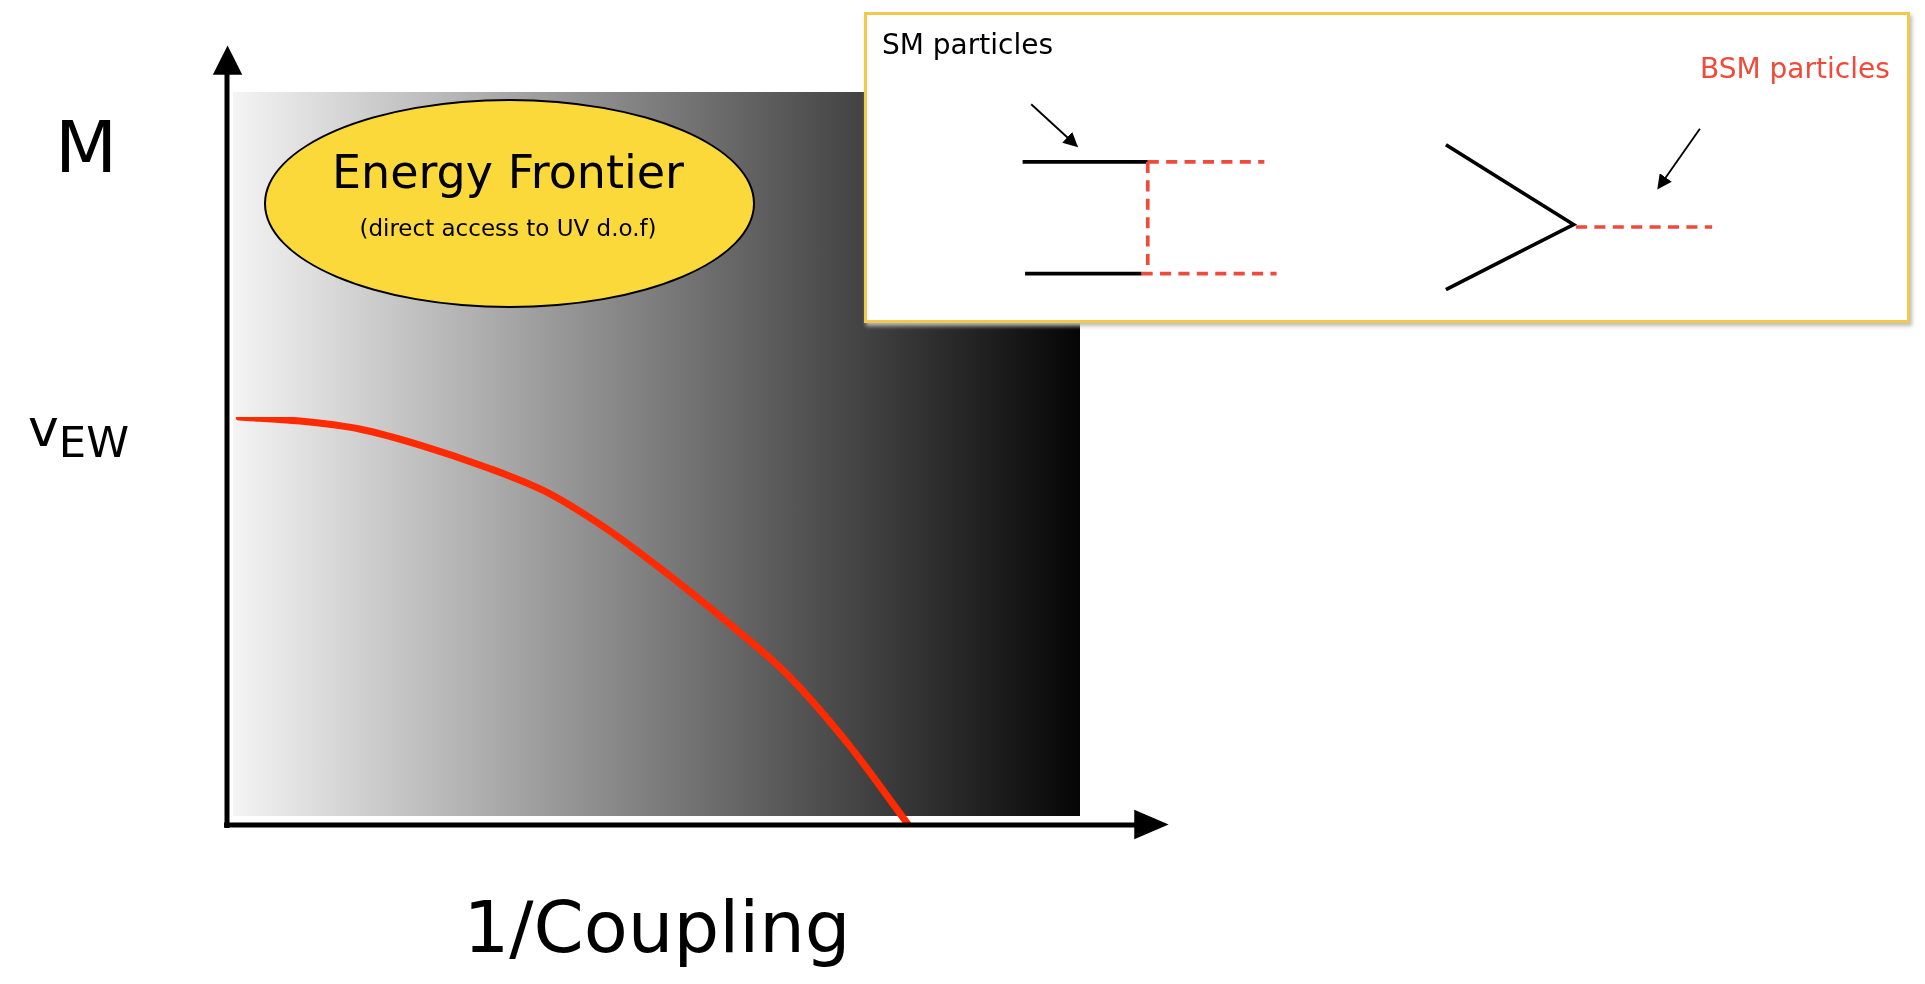  What do you see at coordinates (968, 44) in the screenshot?
I see `text: SM particles` at bounding box center [968, 44].